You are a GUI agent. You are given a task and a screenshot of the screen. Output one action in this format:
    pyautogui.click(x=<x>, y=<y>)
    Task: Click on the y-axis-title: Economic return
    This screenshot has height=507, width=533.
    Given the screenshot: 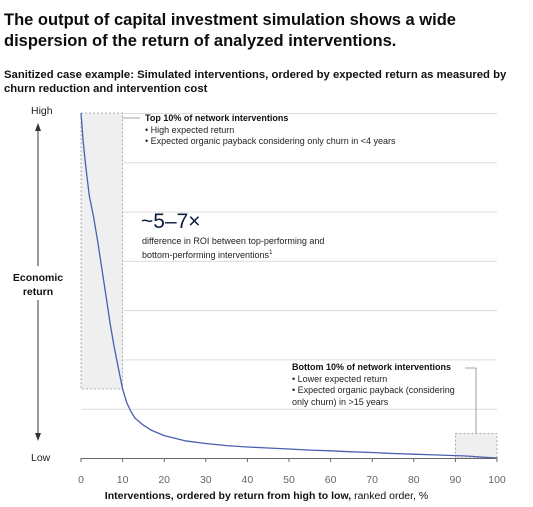 What is the action you would take?
    pyautogui.click(x=38, y=285)
    